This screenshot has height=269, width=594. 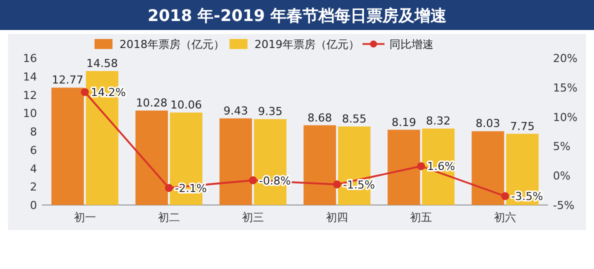 I want to click on y2-tick-label: 15%, so click(x=565, y=87).